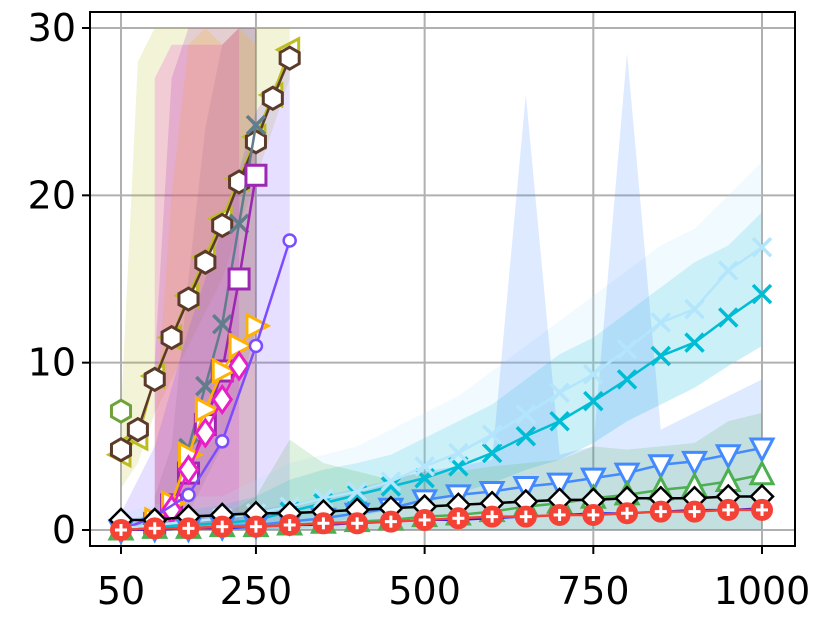 The image size is (830, 624). I want to click on x-tick-label: 500, so click(424, 591).